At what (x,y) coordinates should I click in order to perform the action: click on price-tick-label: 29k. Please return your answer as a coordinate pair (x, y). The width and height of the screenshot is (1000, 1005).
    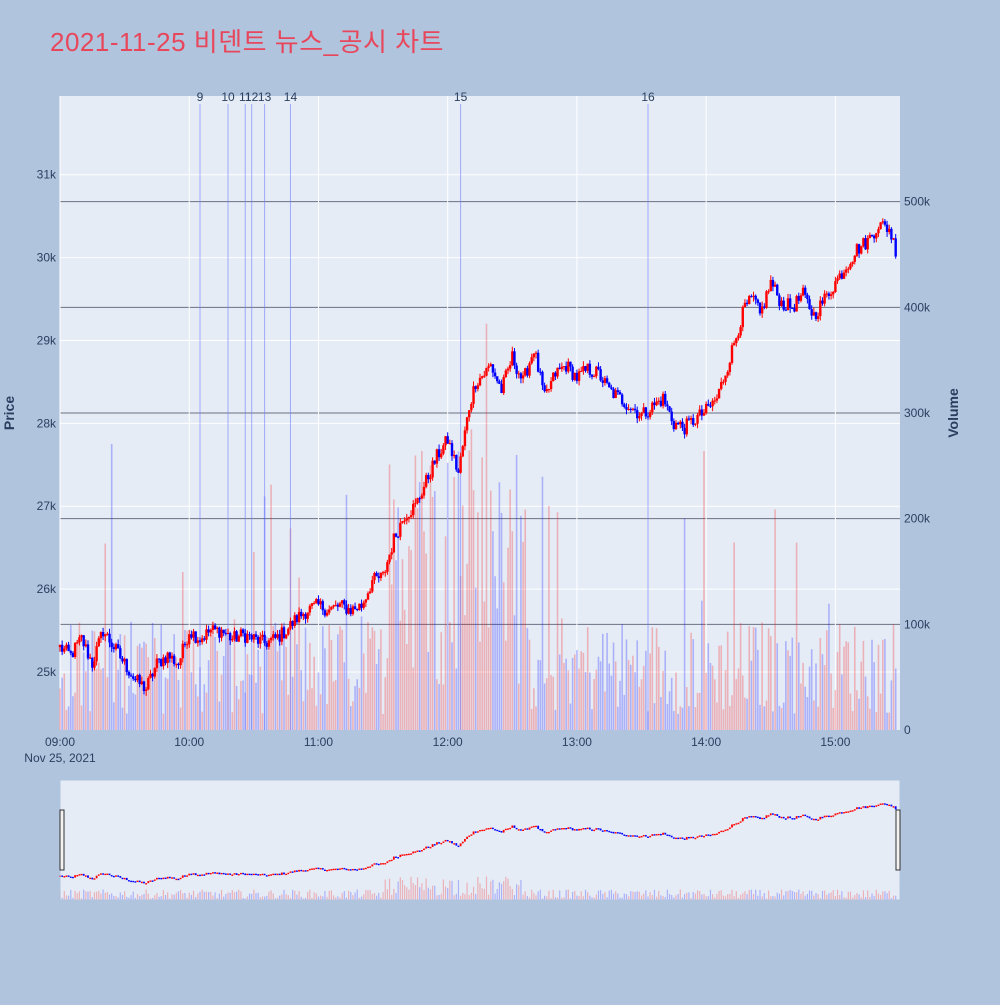
    Looking at the image, I should click on (47, 340).